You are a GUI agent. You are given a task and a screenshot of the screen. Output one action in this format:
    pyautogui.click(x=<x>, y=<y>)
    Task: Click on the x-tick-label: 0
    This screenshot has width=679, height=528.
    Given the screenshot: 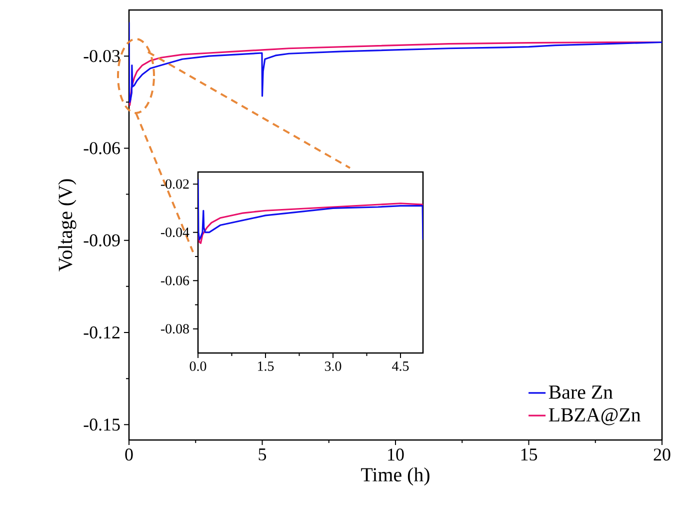 What is the action you would take?
    pyautogui.click(x=129, y=454)
    